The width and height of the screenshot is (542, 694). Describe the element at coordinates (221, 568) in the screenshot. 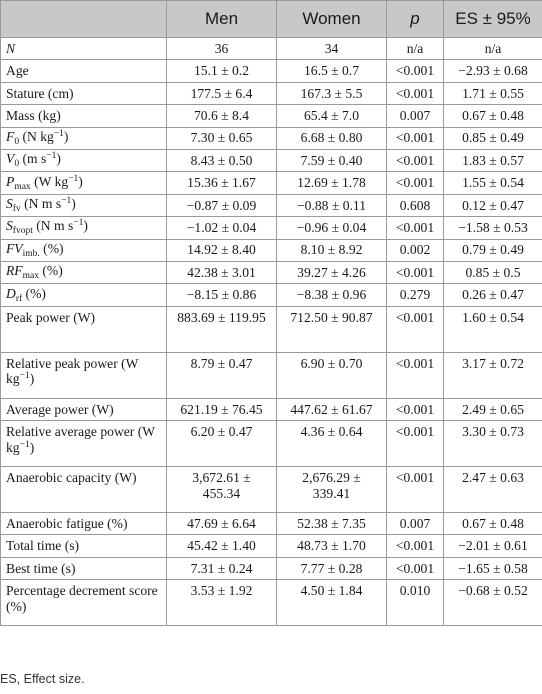

I see `men-value: 7.31 ± 0.24` at that location.